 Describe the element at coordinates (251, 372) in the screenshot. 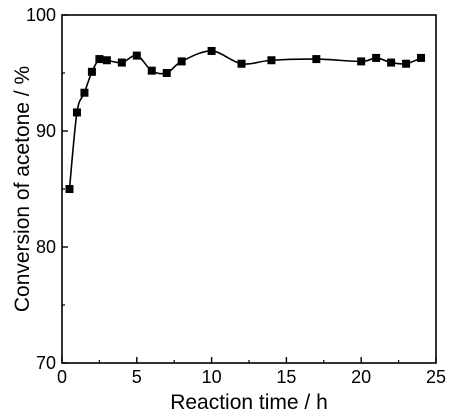

I see `x-axis-ticks: 0 5 10 15 20 25` at that location.